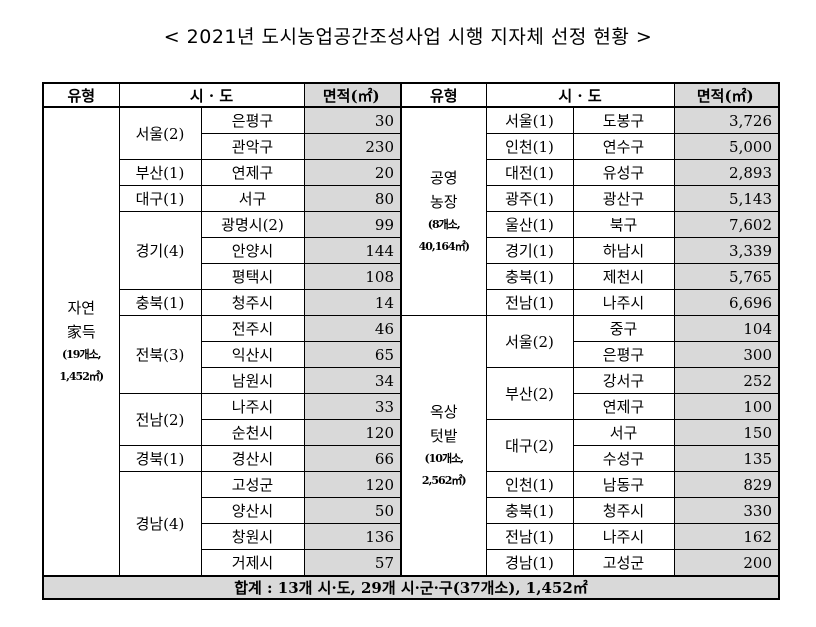 This screenshot has height=627, width=816. What do you see at coordinates (726, 406) in the screenshot?
I see `area-cell: 100` at bounding box center [726, 406].